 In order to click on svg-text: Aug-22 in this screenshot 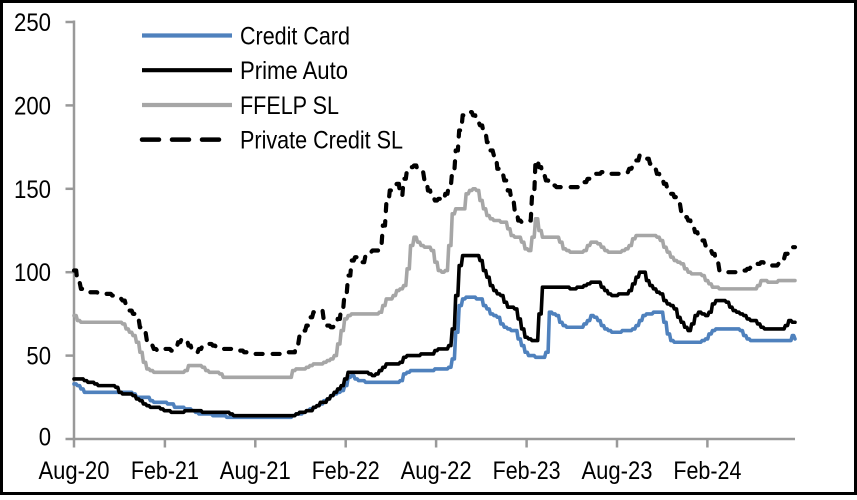, I will do `click(436, 471)`.